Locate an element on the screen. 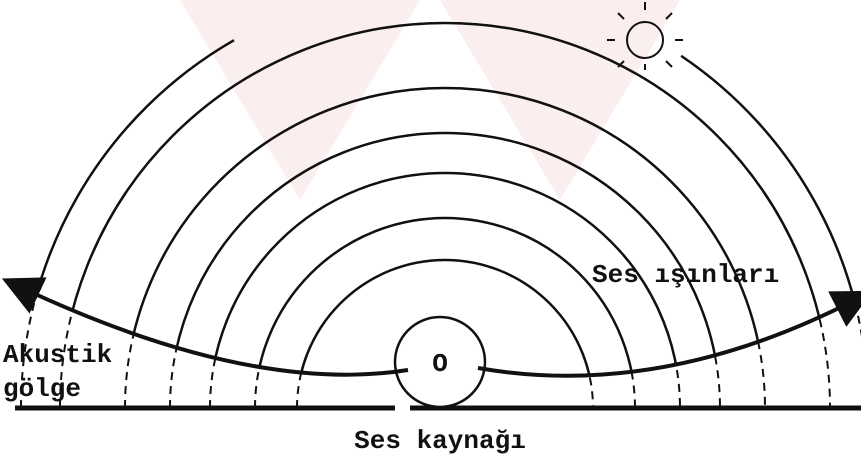 The image size is (861, 459). shadow-label: gölge is located at coordinates (42, 389).